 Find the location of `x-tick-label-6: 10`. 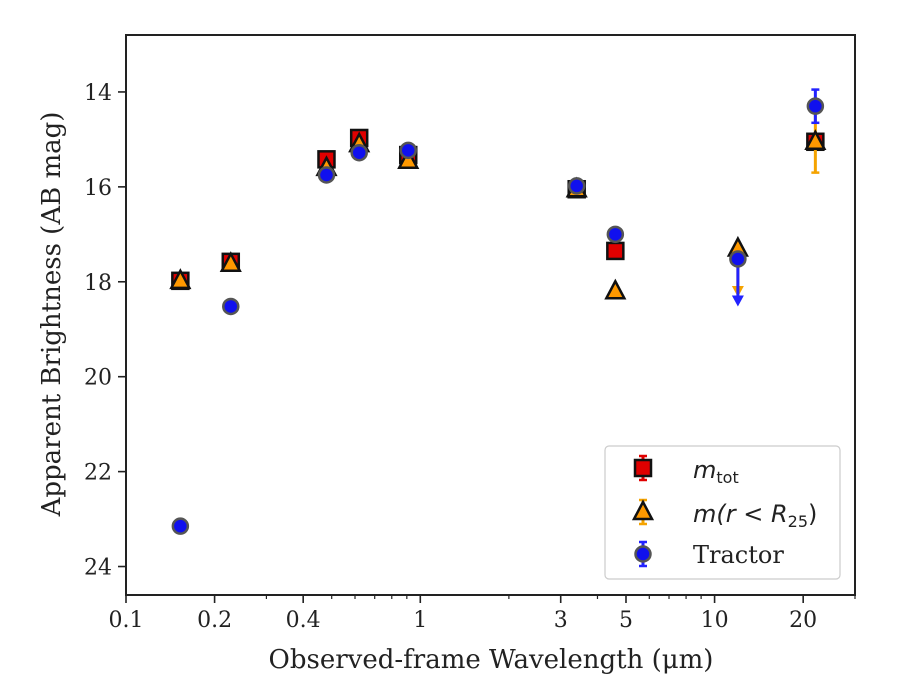

x-tick-label-6: 10 is located at coordinates (715, 620).